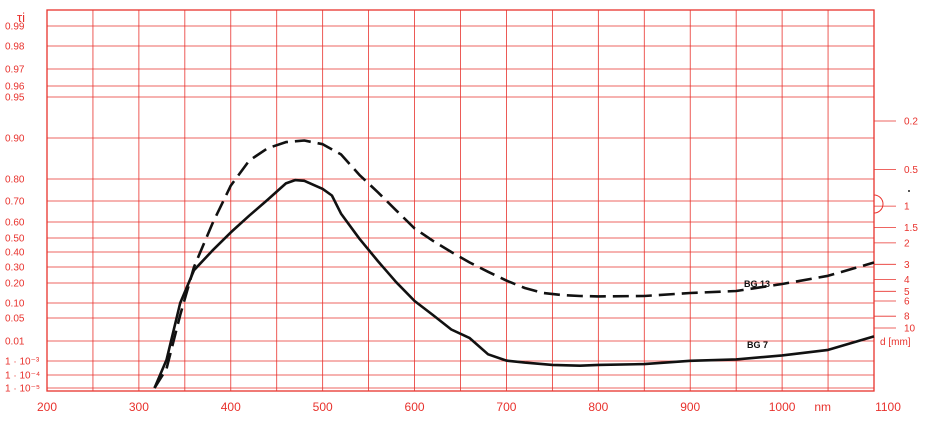 This screenshot has height=427, width=925. I want to click on series-label: BG 13, so click(757, 284).